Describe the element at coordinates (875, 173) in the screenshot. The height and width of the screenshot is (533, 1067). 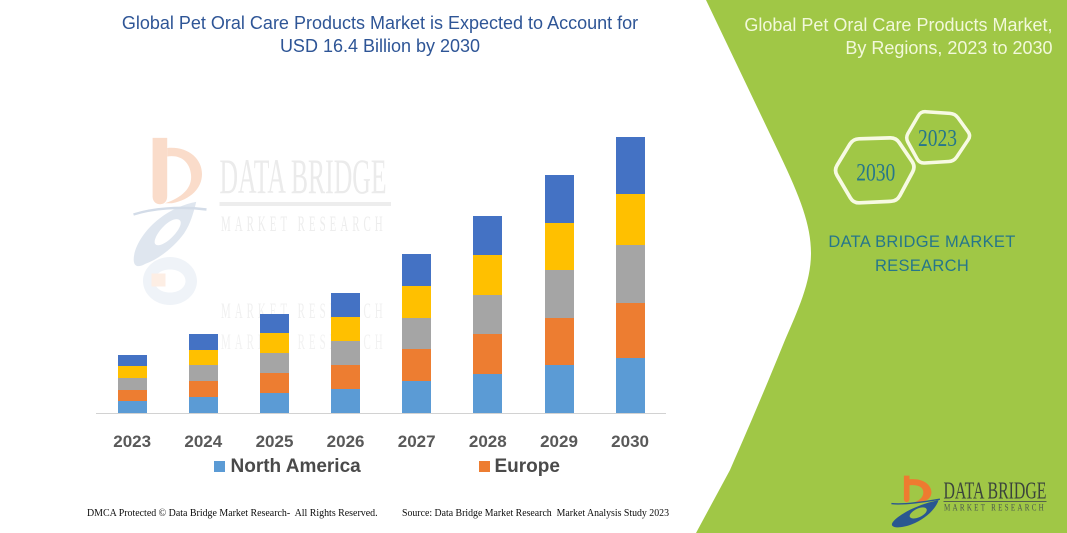
I see `svg-text: 2030` at that location.